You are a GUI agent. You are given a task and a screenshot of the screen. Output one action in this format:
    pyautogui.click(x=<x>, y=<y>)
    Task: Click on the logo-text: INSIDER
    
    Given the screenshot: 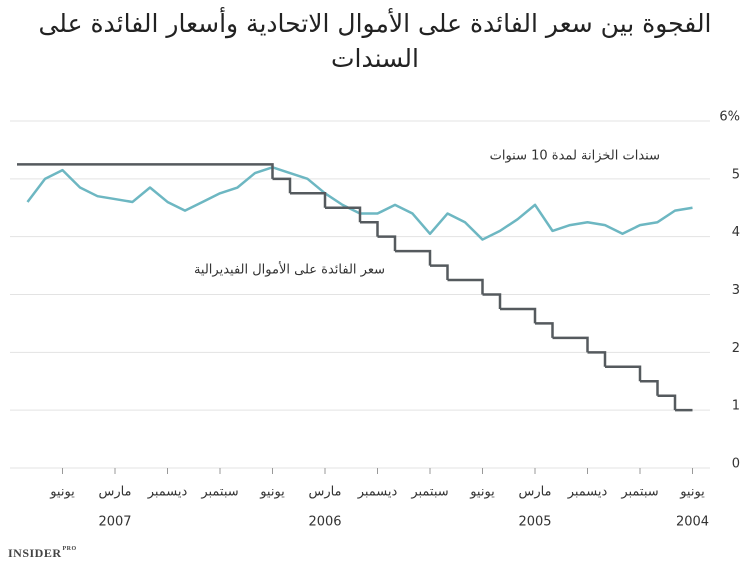 What is the action you would take?
    pyautogui.click(x=35, y=553)
    